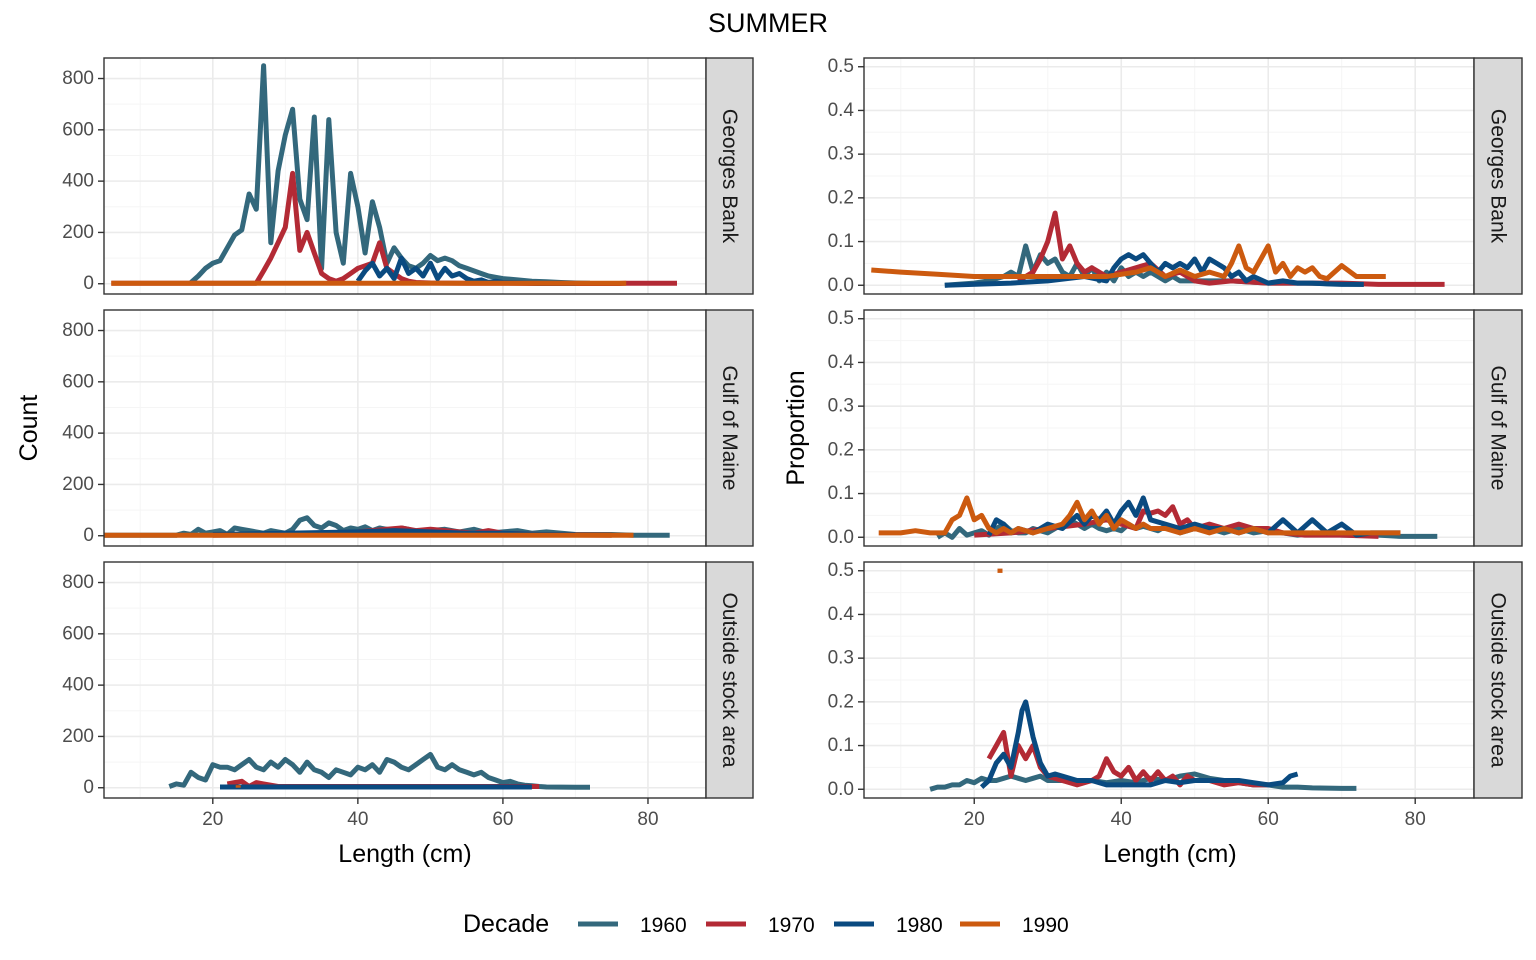 This screenshot has height=960, width=1536. Describe the element at coordinates (1175, 428) in the screenshot. I see `facet-panel-proportion-1: Gulf of Maine 0.0 0.1 0.2 0.3 0.4 0.5` at that location.